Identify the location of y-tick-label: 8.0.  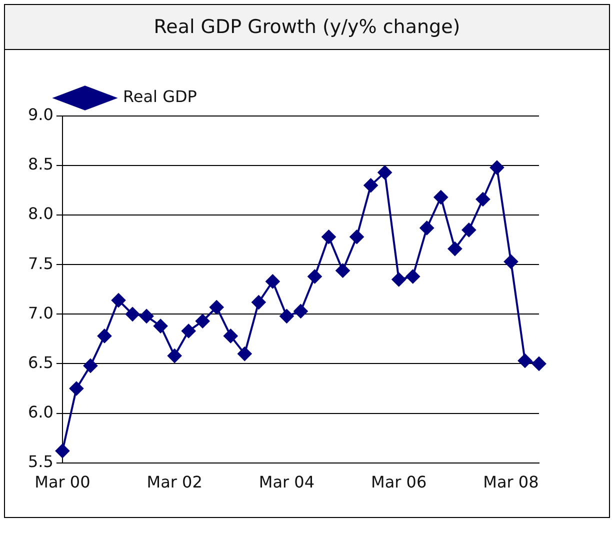
(41, 214).